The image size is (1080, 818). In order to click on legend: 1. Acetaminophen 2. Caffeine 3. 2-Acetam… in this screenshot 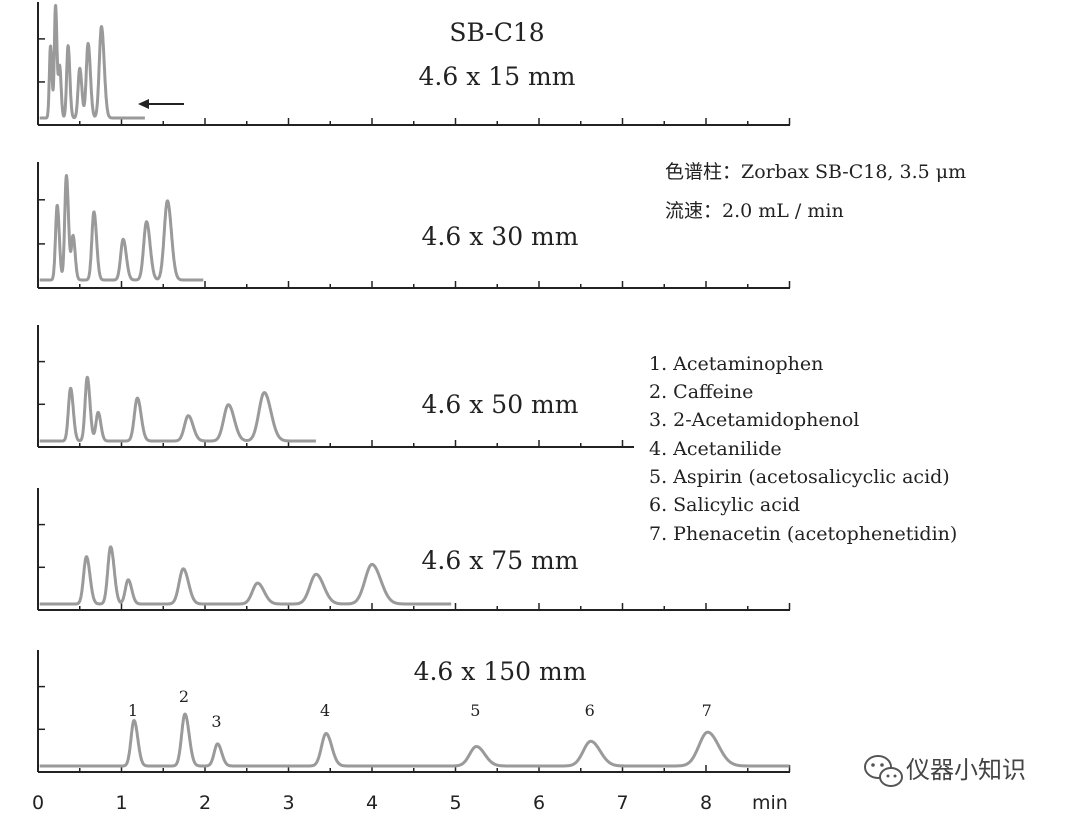, I will do `click(803, 449)`.